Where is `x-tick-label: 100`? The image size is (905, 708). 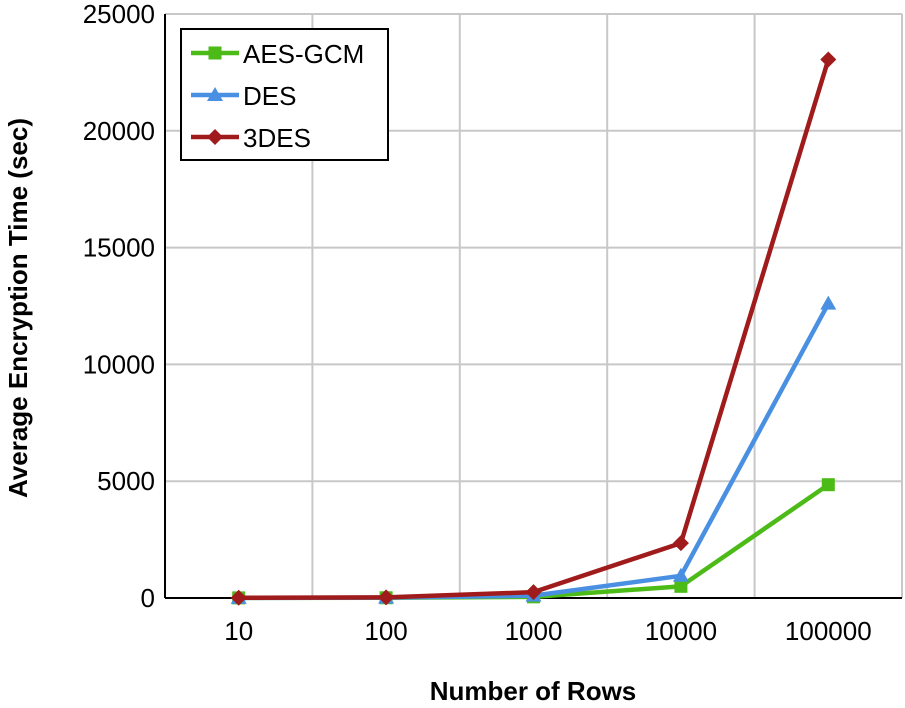
x-tick-label: 100 is located at coordinates (385, 631).